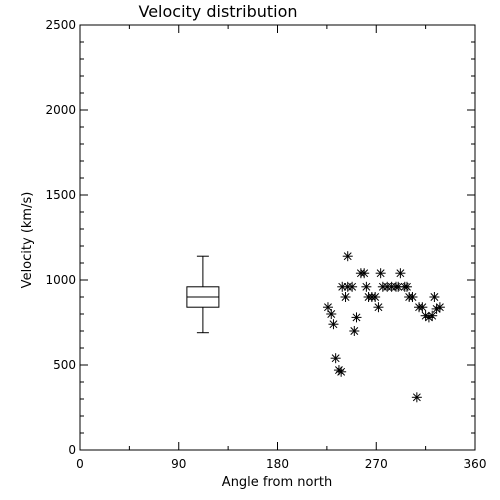 This screenshot has width=500, height=500. What do you see at coordinates (27, 240) in the screenshot?
I see `y-axis-label: Velocity (km/s)` at bounding box center [27, 240].